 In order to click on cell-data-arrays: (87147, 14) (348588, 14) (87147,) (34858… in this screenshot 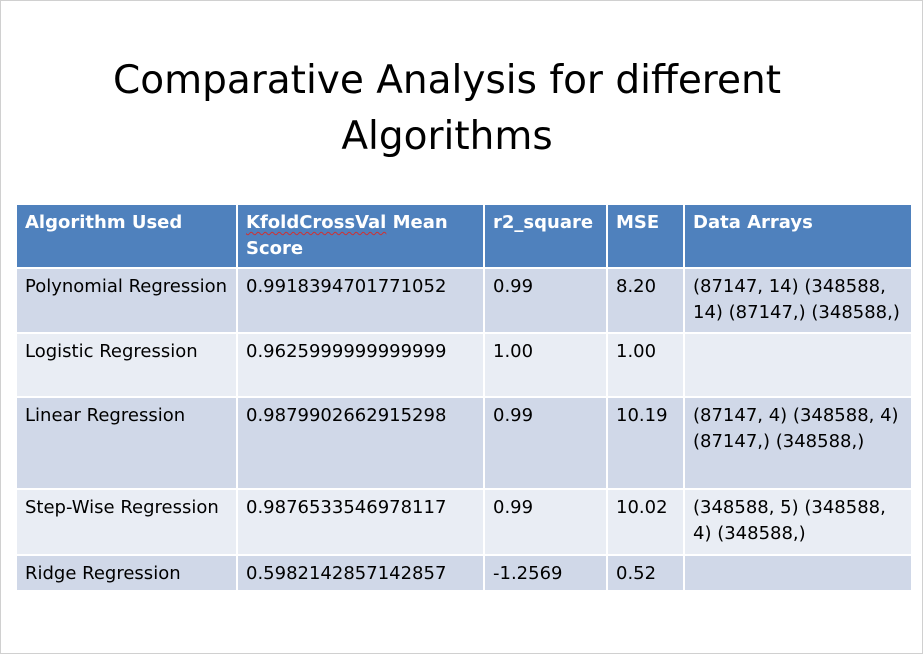, I will do `click(798, 300)`.